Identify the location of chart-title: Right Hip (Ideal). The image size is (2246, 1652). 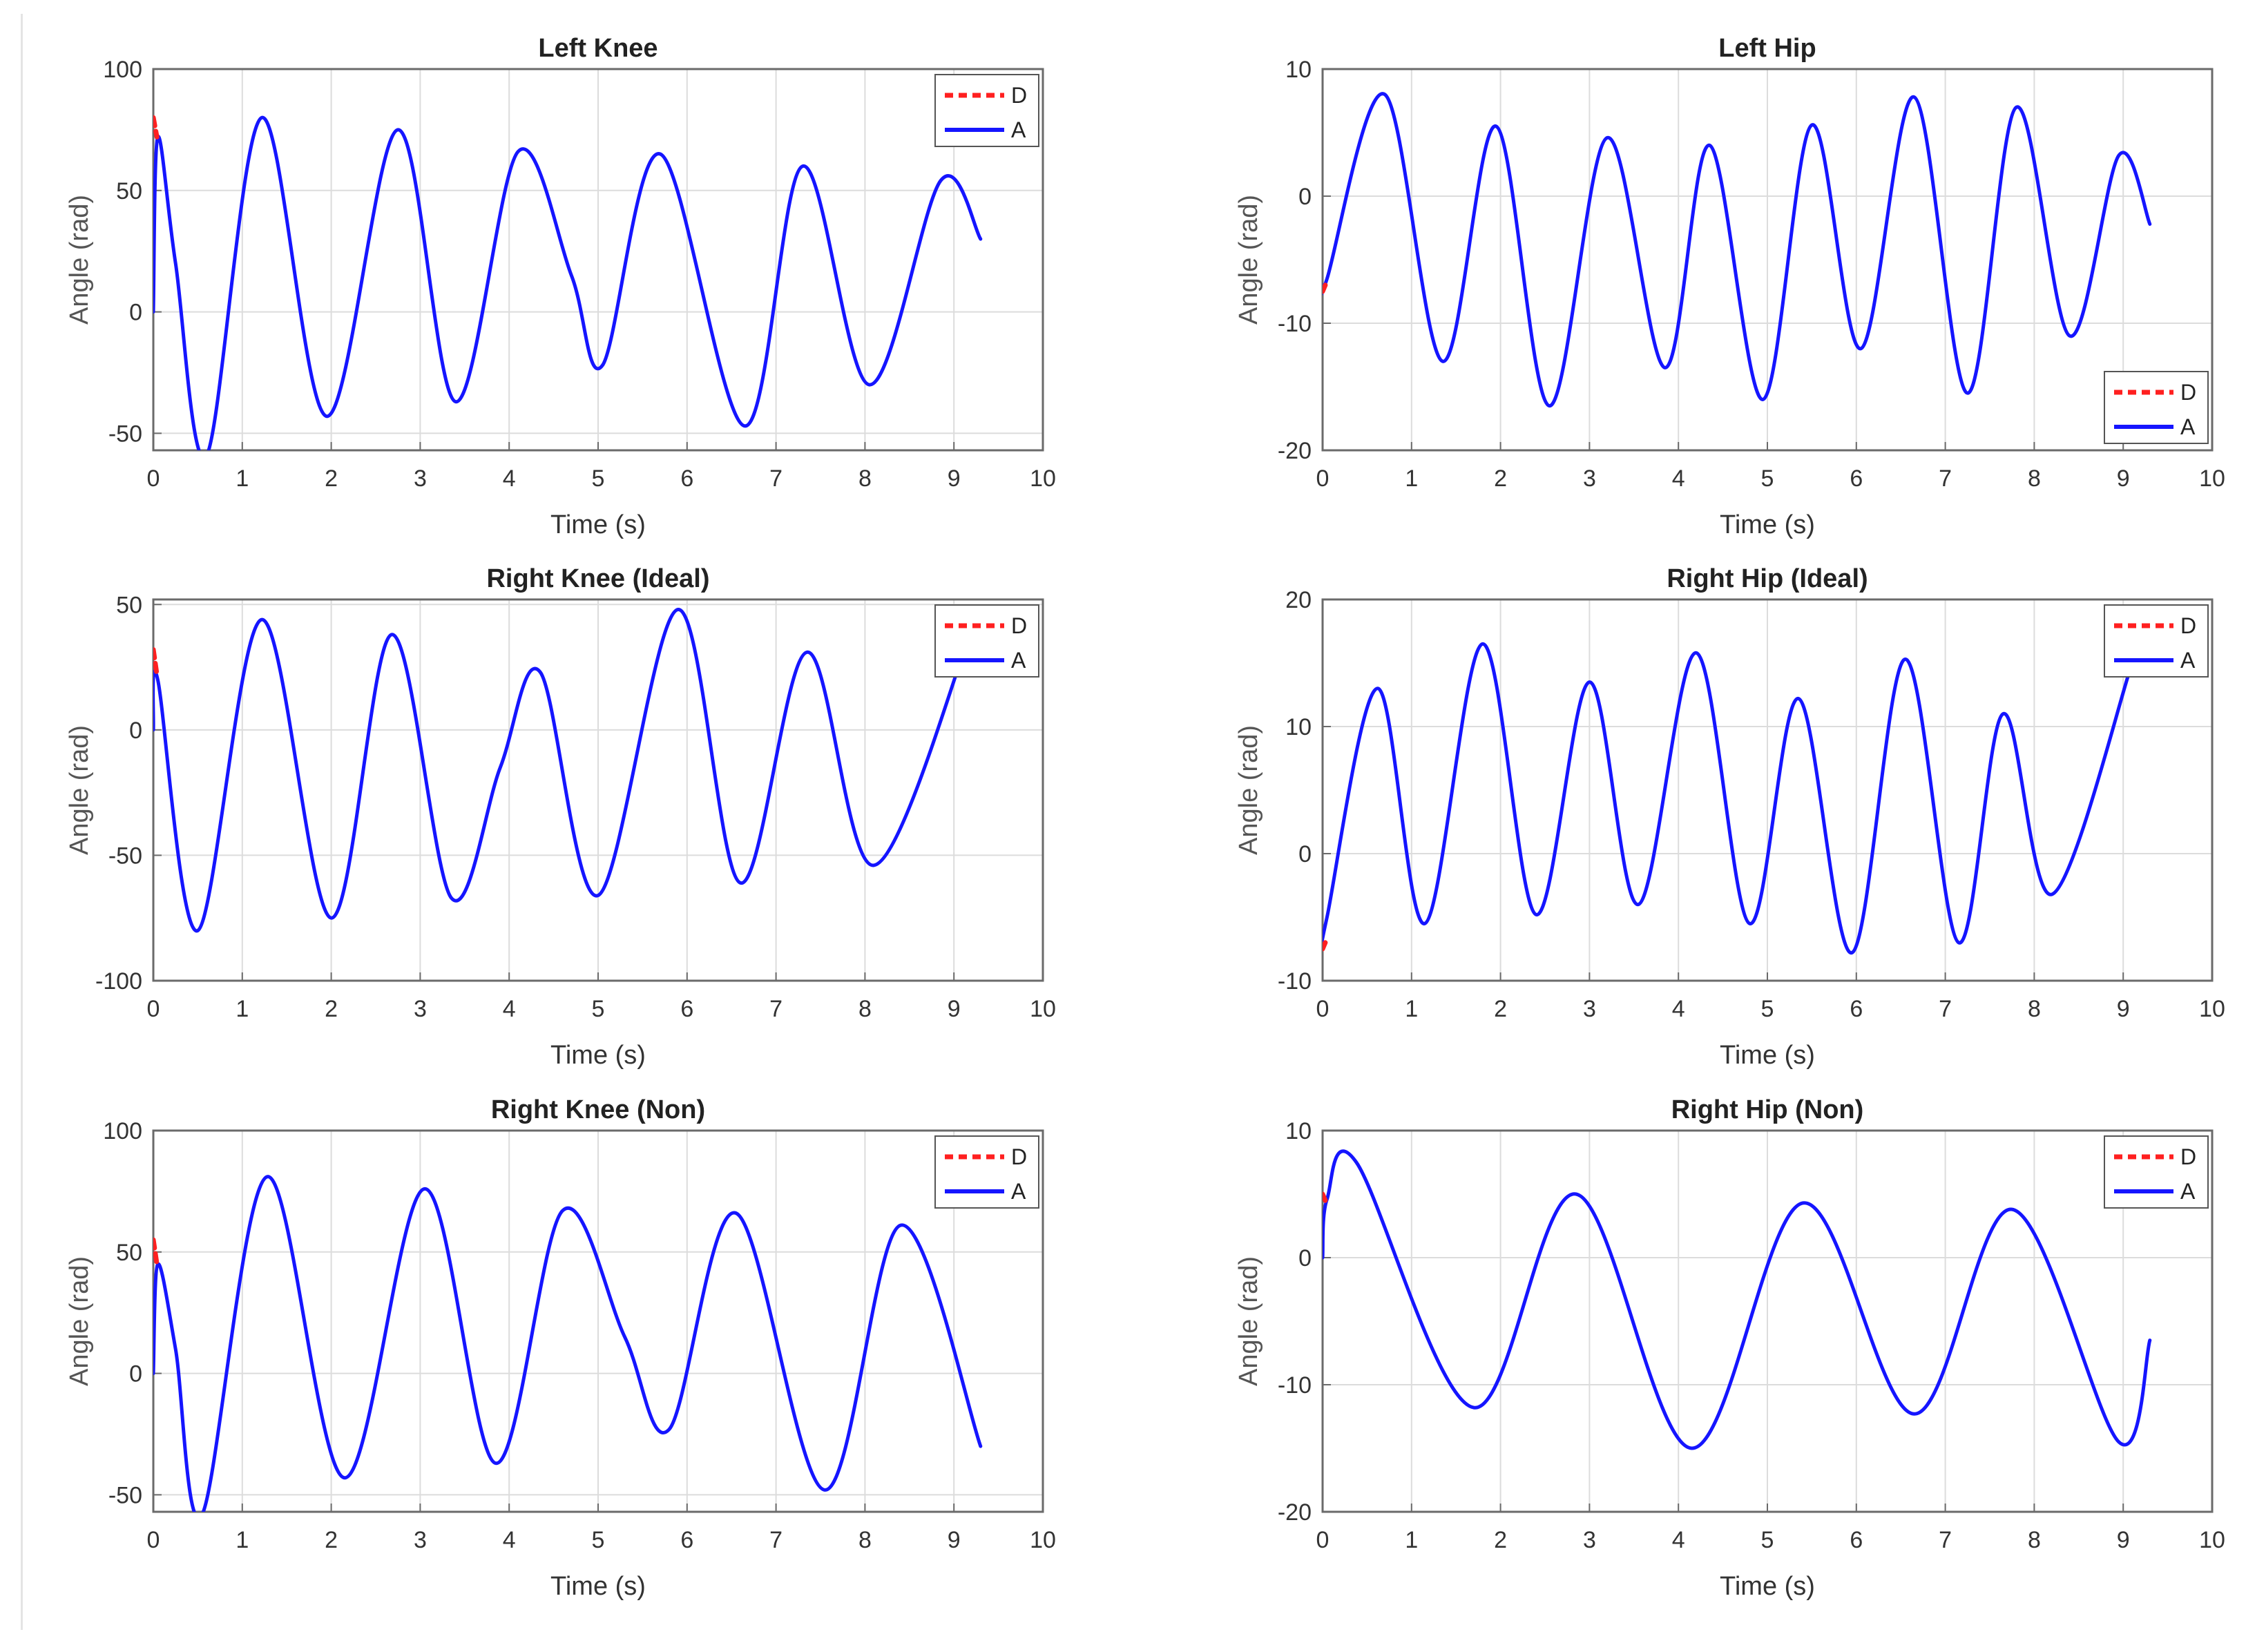
(1767, 578).